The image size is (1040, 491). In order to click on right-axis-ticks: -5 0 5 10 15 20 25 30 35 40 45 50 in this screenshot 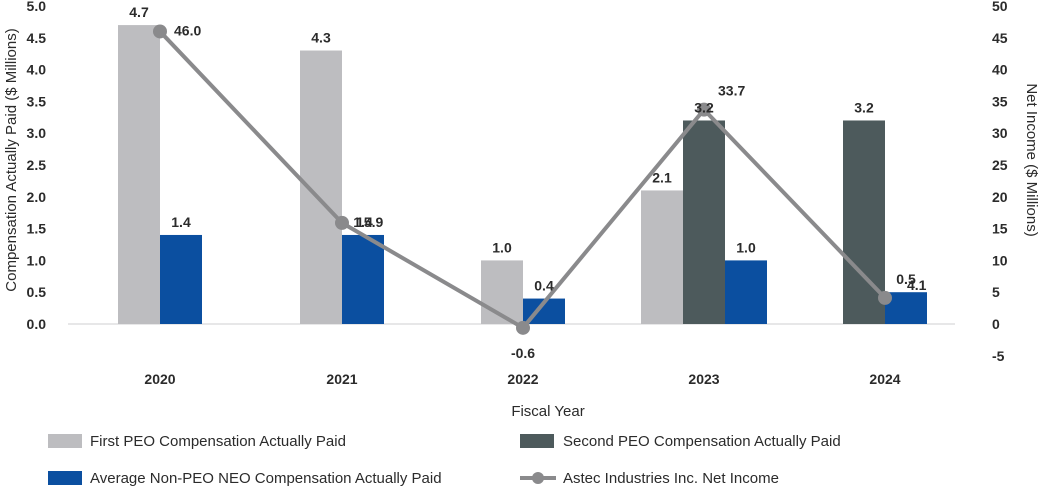, I will do `click(1000, 182)`.